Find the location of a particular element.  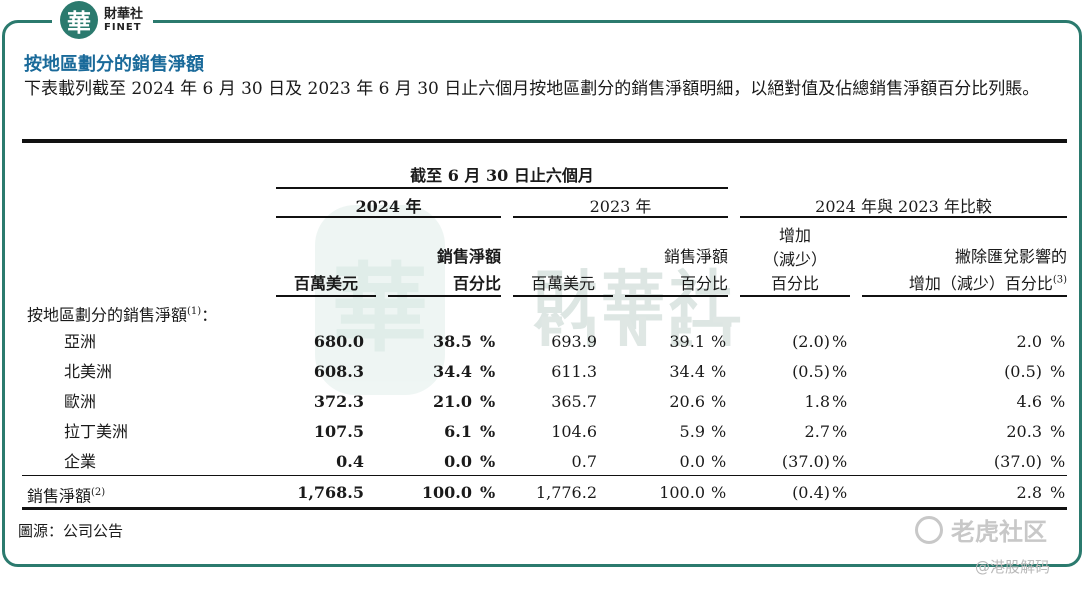

row-fx: (37.0) is located at coordinates (1017, 461).